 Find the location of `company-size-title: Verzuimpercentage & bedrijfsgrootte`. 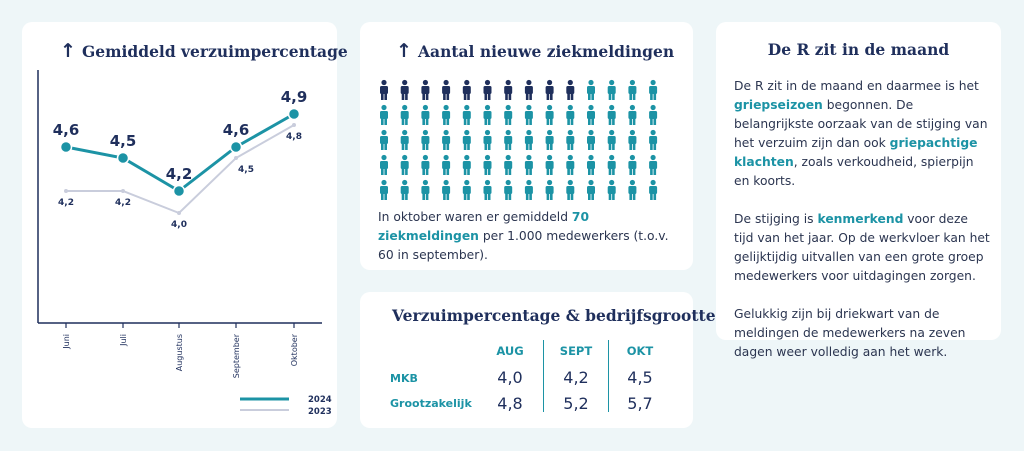

company-size-title: Verzuimpercentage & bedrijfsgrootte is located at coordinates (554, 315).